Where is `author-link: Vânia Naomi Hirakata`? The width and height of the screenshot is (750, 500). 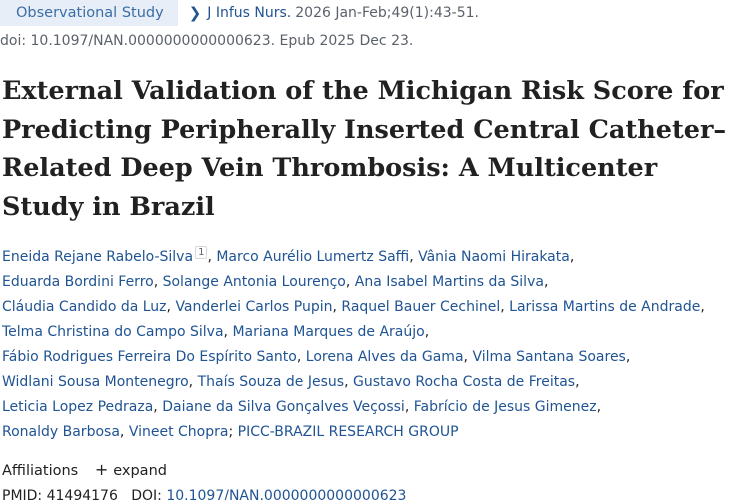 author-link: Vânia Naomi Hirakata is located at coordinates (494, 257).